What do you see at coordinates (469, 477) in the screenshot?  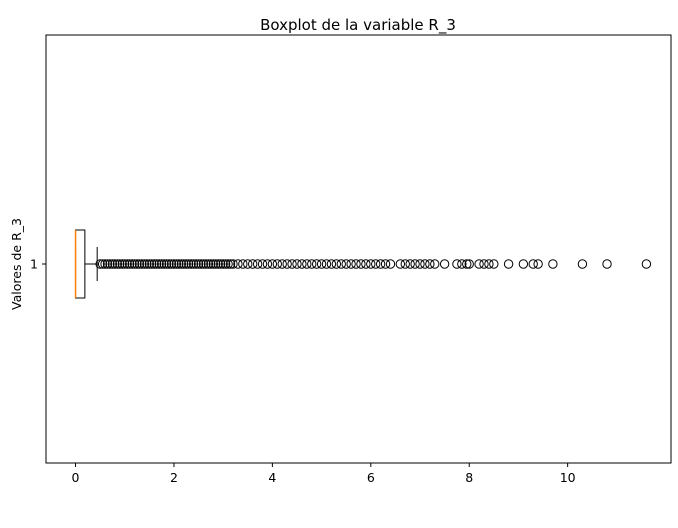 I see `x-tick-label: 8` at bounding box center [469, 477].